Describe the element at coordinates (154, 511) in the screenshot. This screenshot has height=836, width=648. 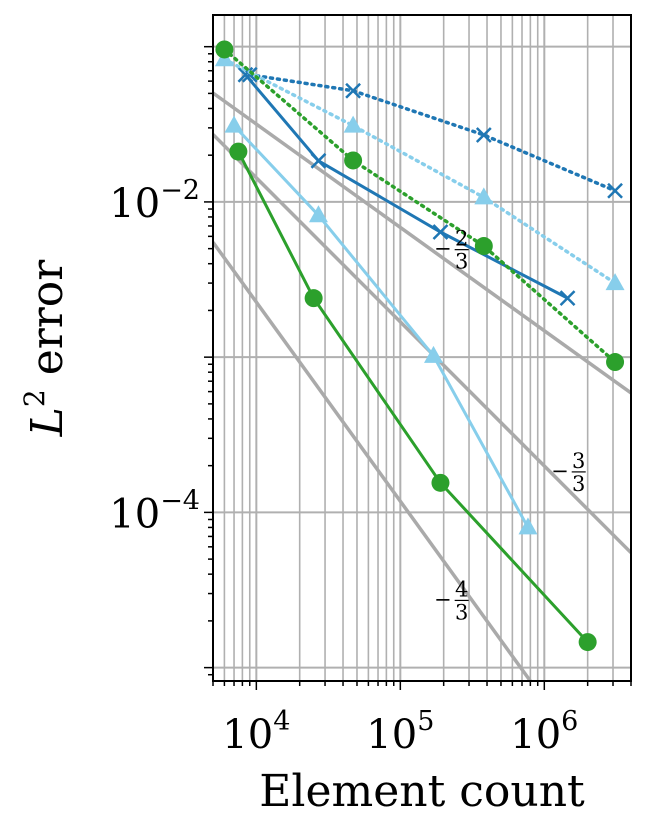
I see `y-tick-label: 10⁻⁴` at that location.